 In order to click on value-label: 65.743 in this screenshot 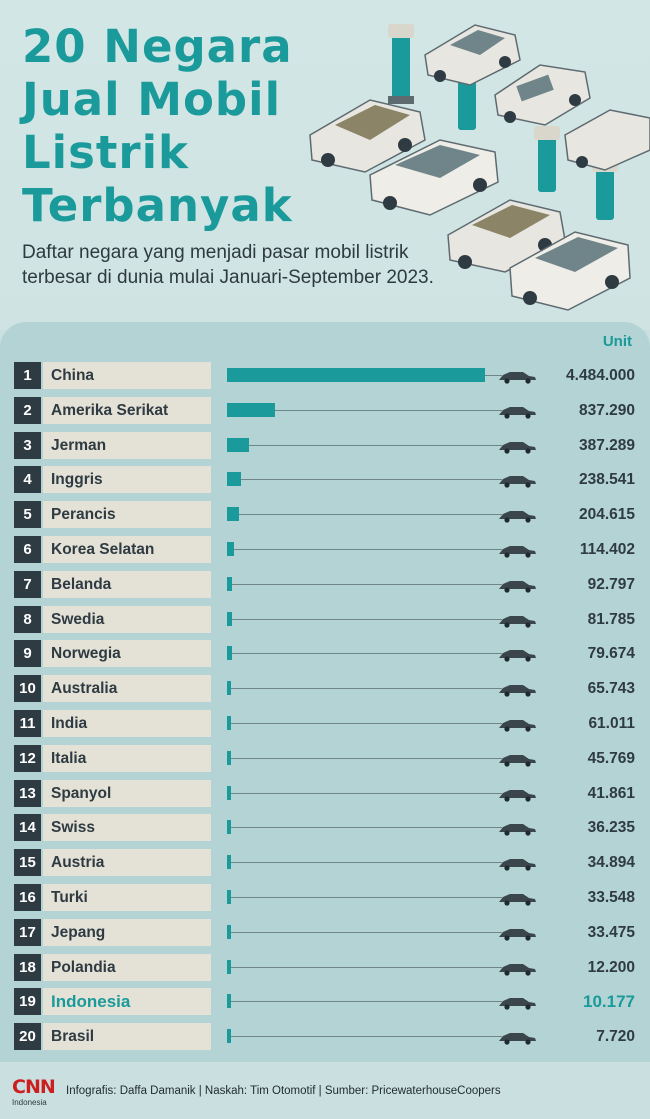, I will do `click(611, 689)`.